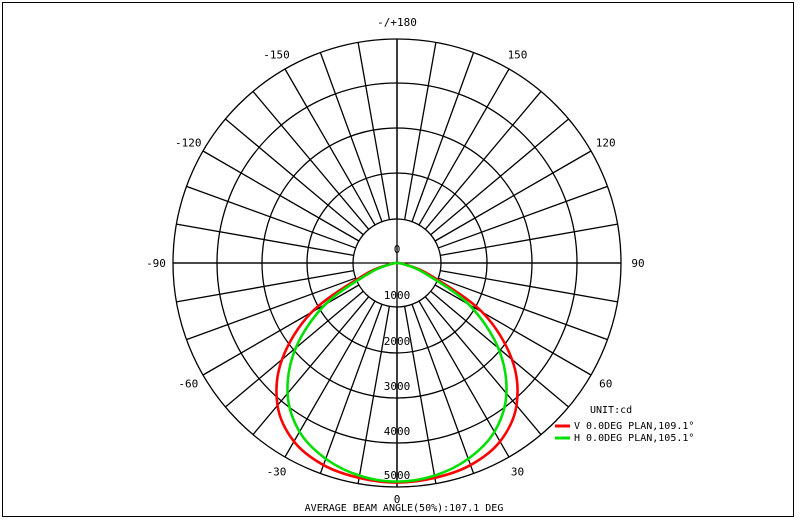 The width and height of the screenshot is (810, 528). Describe the element at coordinates (188, 143) in the screenshot. I see `angle-label: -120` at that location.